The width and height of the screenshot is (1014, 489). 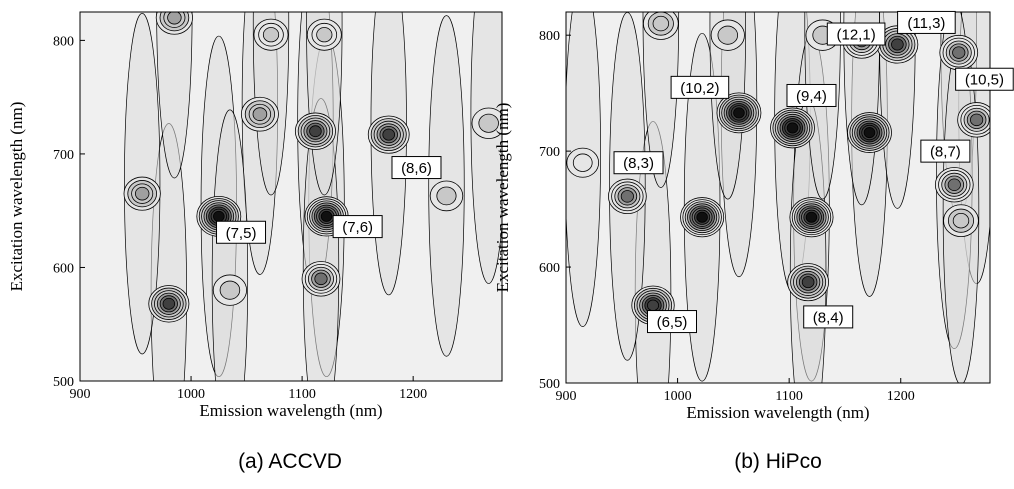 I want to click on annotation-8-7: (8,7), so click(x=945, y=151).